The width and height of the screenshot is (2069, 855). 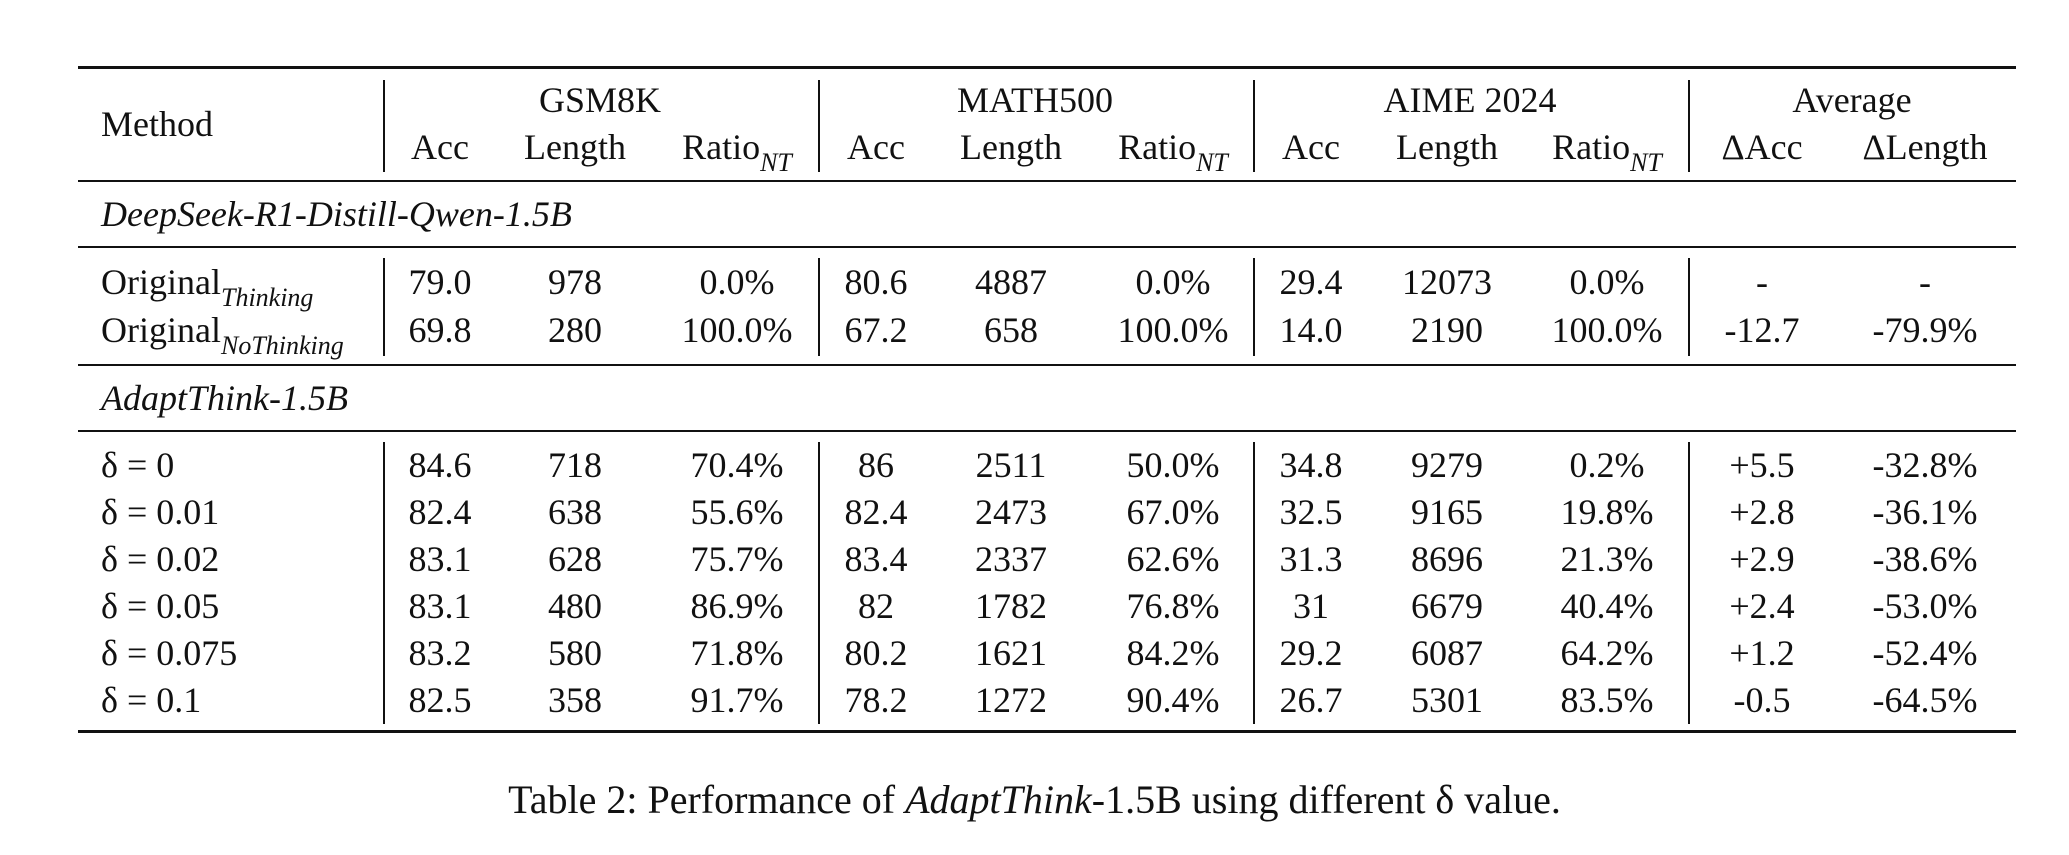 What do you see at coordinates (1311, 559) in the screenshot?
I see `cell-aime-acc: 31.3` at bounding box center [1311, 559].